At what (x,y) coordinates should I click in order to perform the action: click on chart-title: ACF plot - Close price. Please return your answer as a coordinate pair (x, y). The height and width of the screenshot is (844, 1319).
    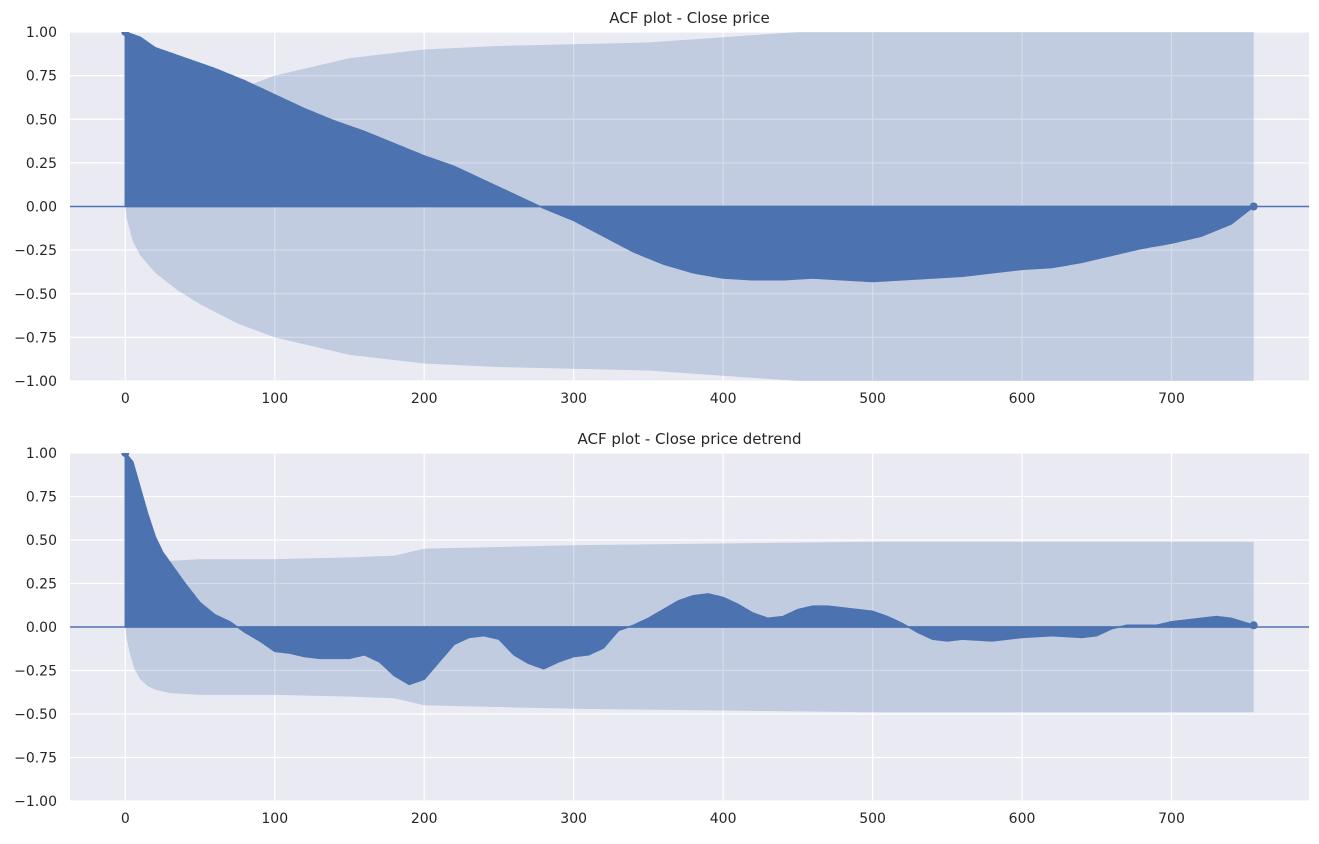
    Looking at the image, I should click on (689, 18).